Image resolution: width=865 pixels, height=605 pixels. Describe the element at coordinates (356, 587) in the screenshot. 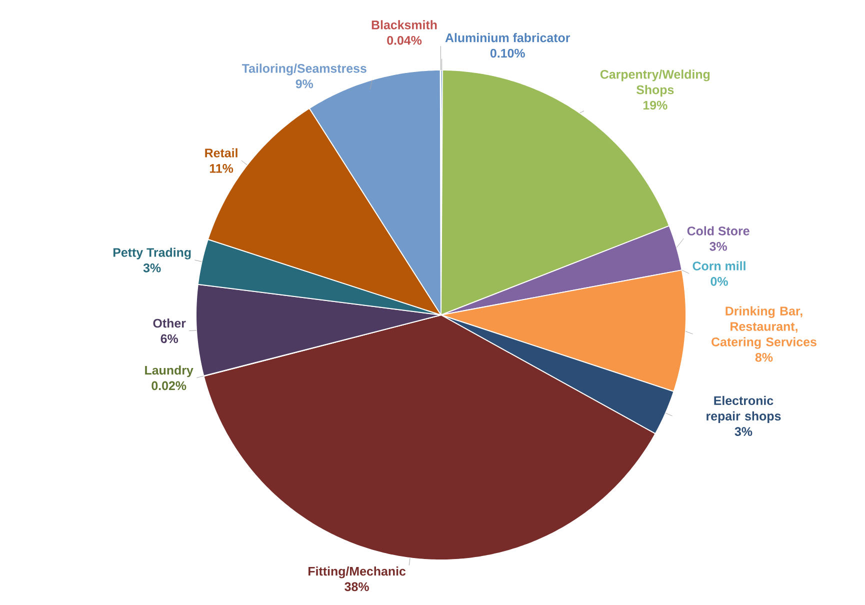

I see `data-label: 38%` at that location.